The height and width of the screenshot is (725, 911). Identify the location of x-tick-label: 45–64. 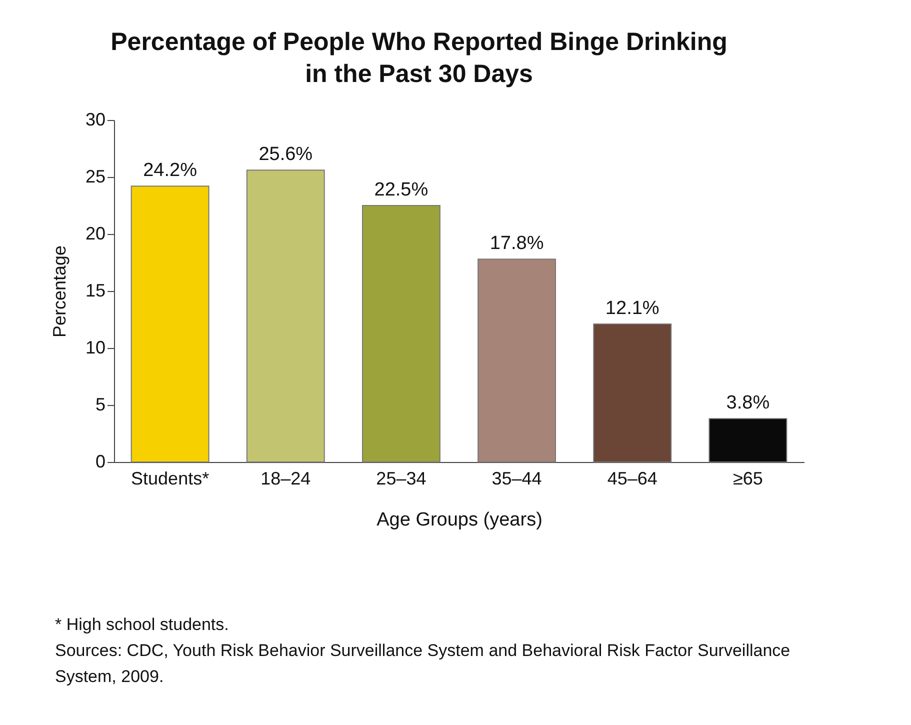
(632, 478).